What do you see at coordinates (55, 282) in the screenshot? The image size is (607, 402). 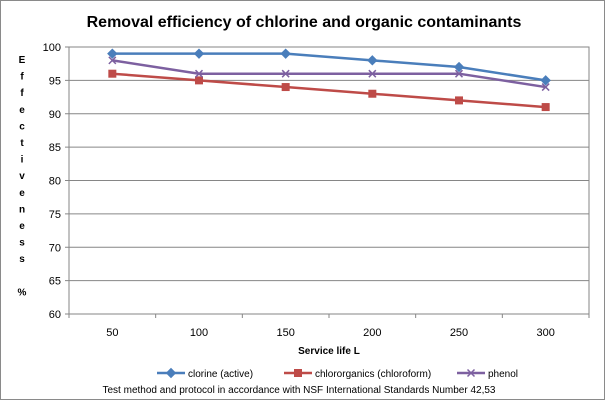 I see `y-tick-label: 65` at bounding box center [55, 282].